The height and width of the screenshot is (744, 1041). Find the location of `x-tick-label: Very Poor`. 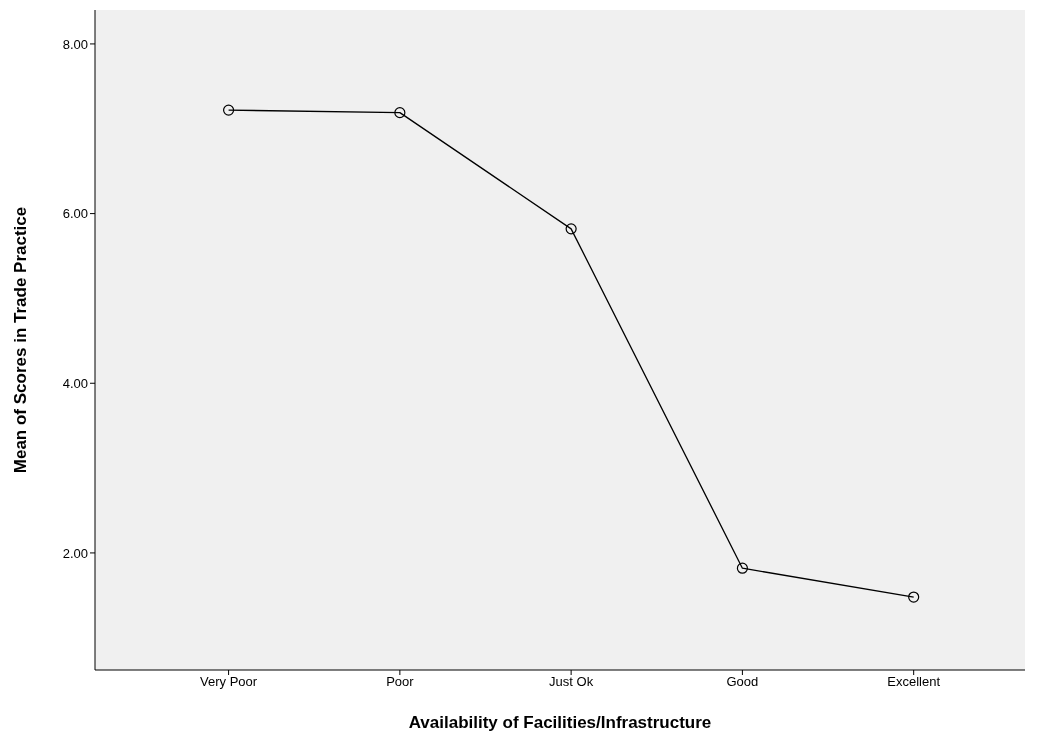

x-tick-label: Very Poor is located at coordinates (229, 682).